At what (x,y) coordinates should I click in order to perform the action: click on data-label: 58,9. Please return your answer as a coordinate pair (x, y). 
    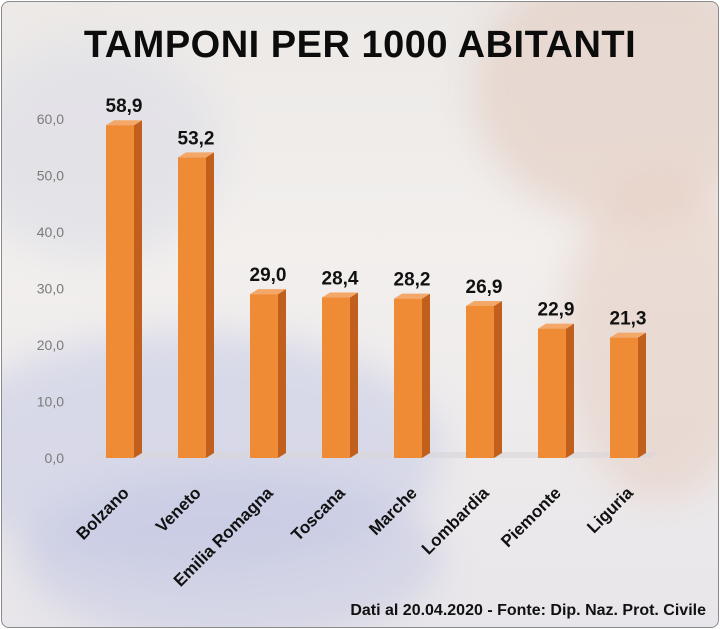
    Looking at the image, I should click on (124, 106).